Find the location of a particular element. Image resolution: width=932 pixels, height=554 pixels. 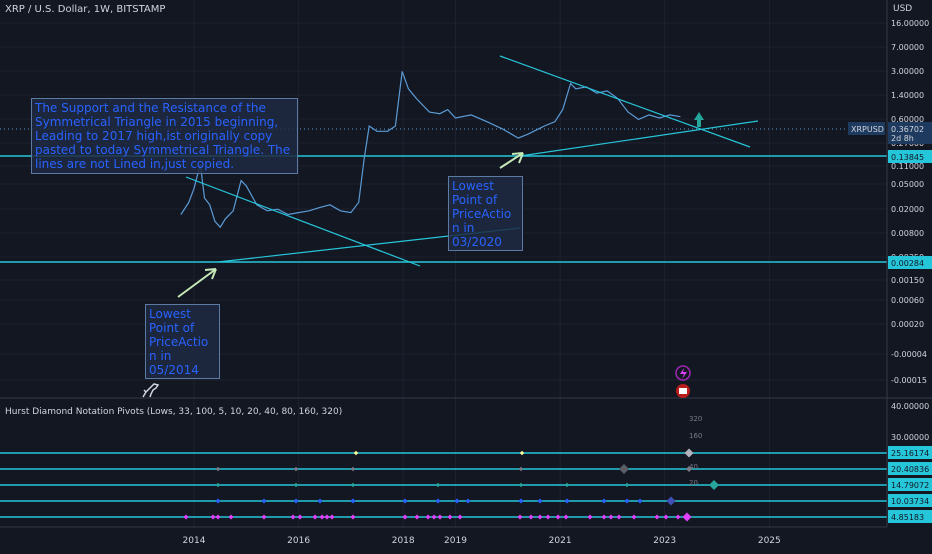

indicator-level-value: 10.03734 is located at coordinates (910, 501).